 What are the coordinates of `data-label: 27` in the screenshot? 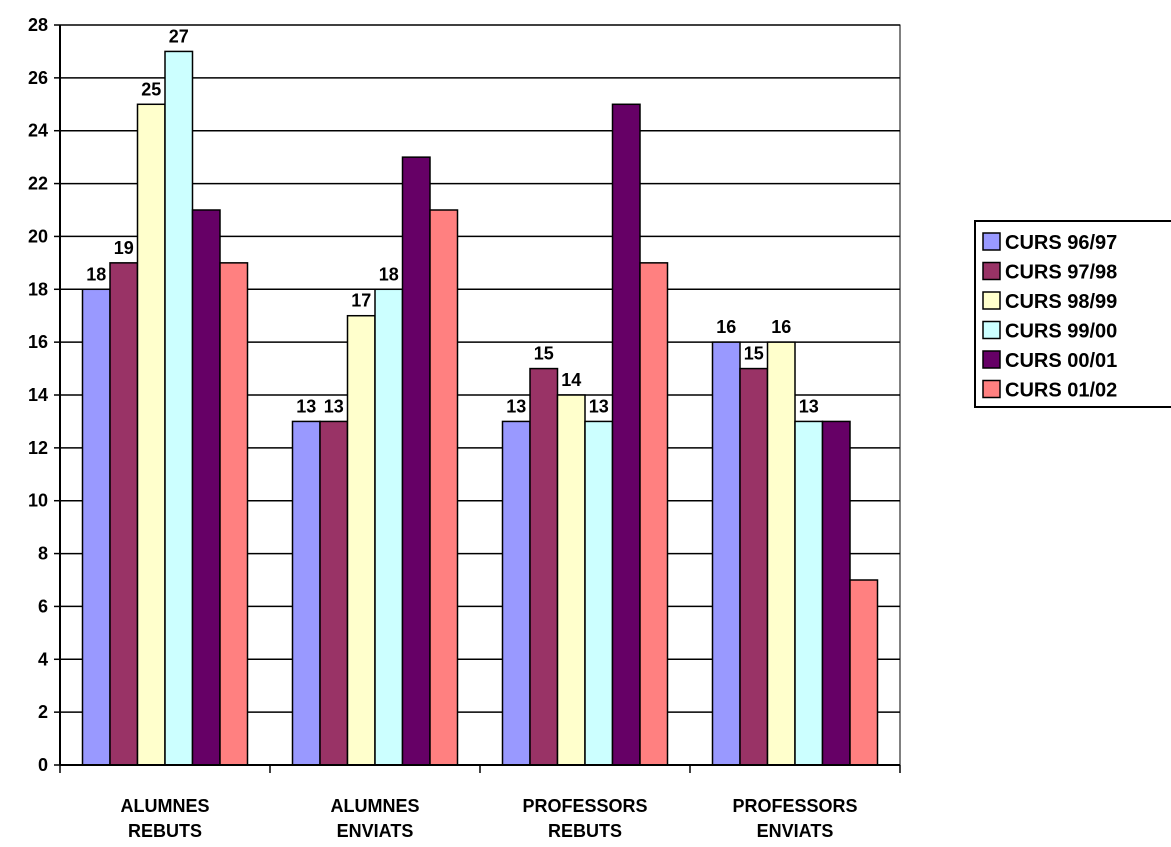 It's located at (179, 36).